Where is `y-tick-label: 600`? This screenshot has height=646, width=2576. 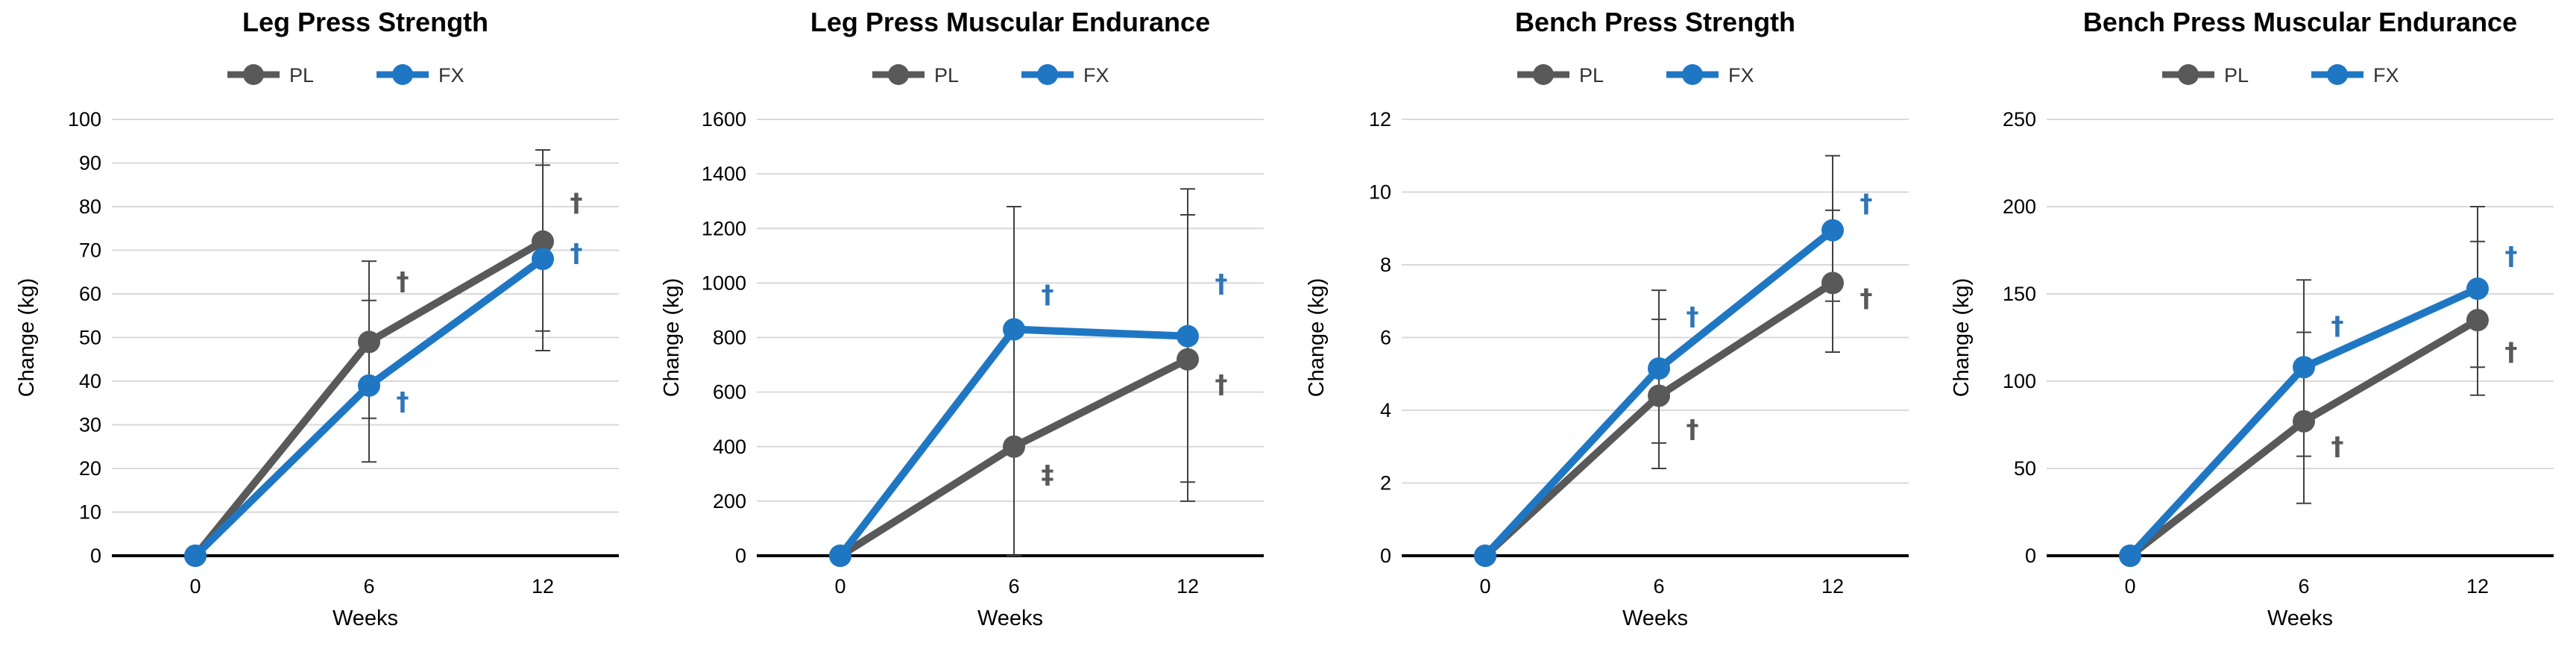
y-tick-label: 600 is located at coordinates (729, 392).